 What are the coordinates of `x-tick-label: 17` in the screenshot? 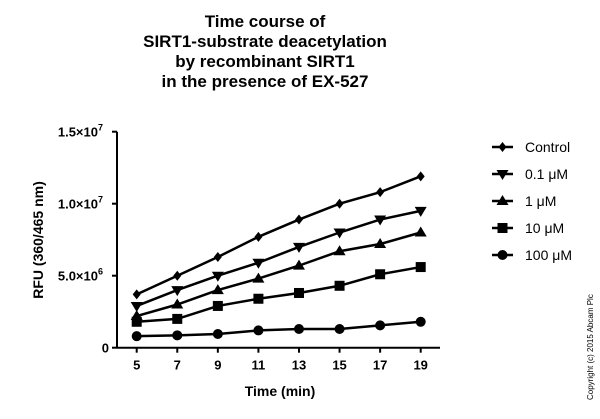 It's located at (380, 365).